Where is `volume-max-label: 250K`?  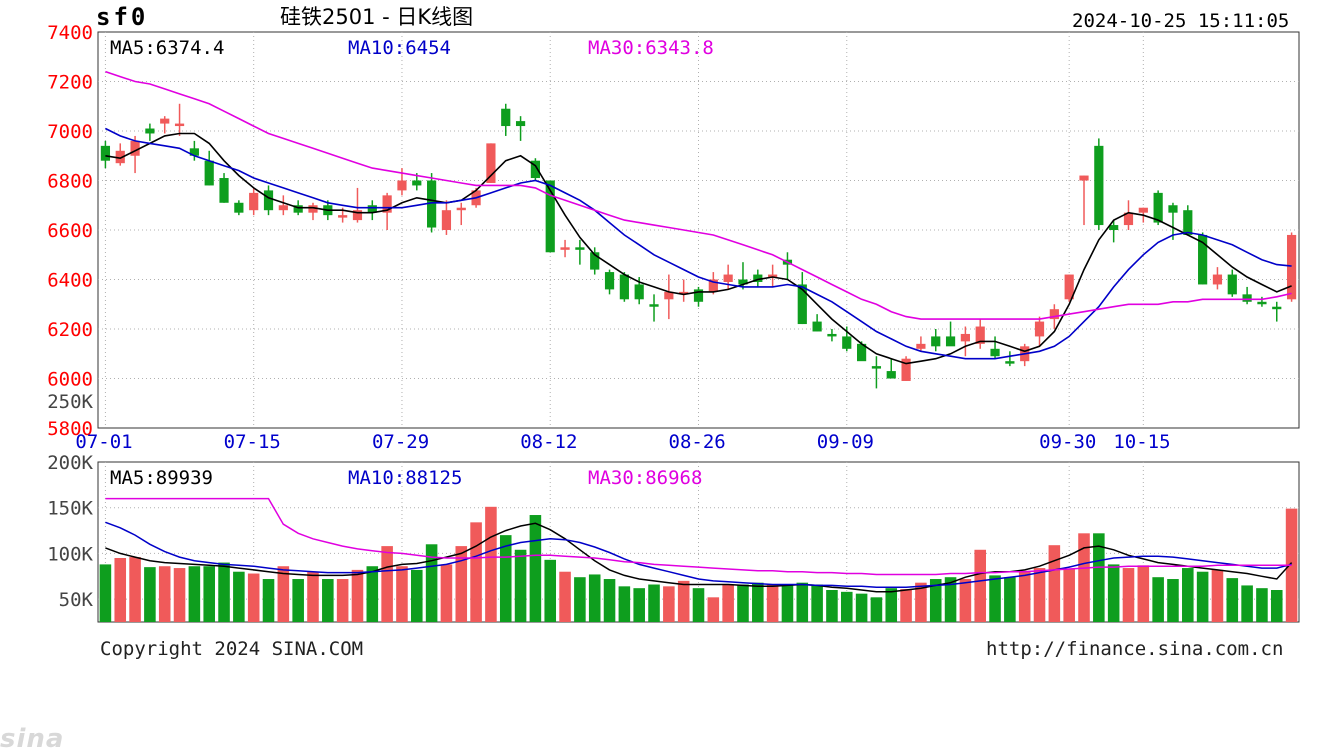
volume-max-label: 250K is located at coordinates (70, 402).